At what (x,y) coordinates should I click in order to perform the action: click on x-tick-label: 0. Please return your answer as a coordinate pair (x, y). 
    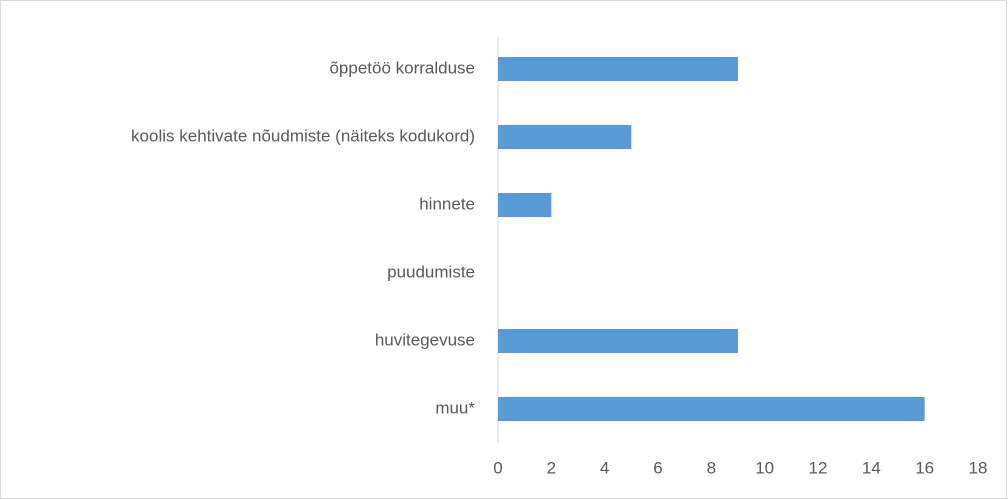
    Looking at the image, I should click on (497, 467).